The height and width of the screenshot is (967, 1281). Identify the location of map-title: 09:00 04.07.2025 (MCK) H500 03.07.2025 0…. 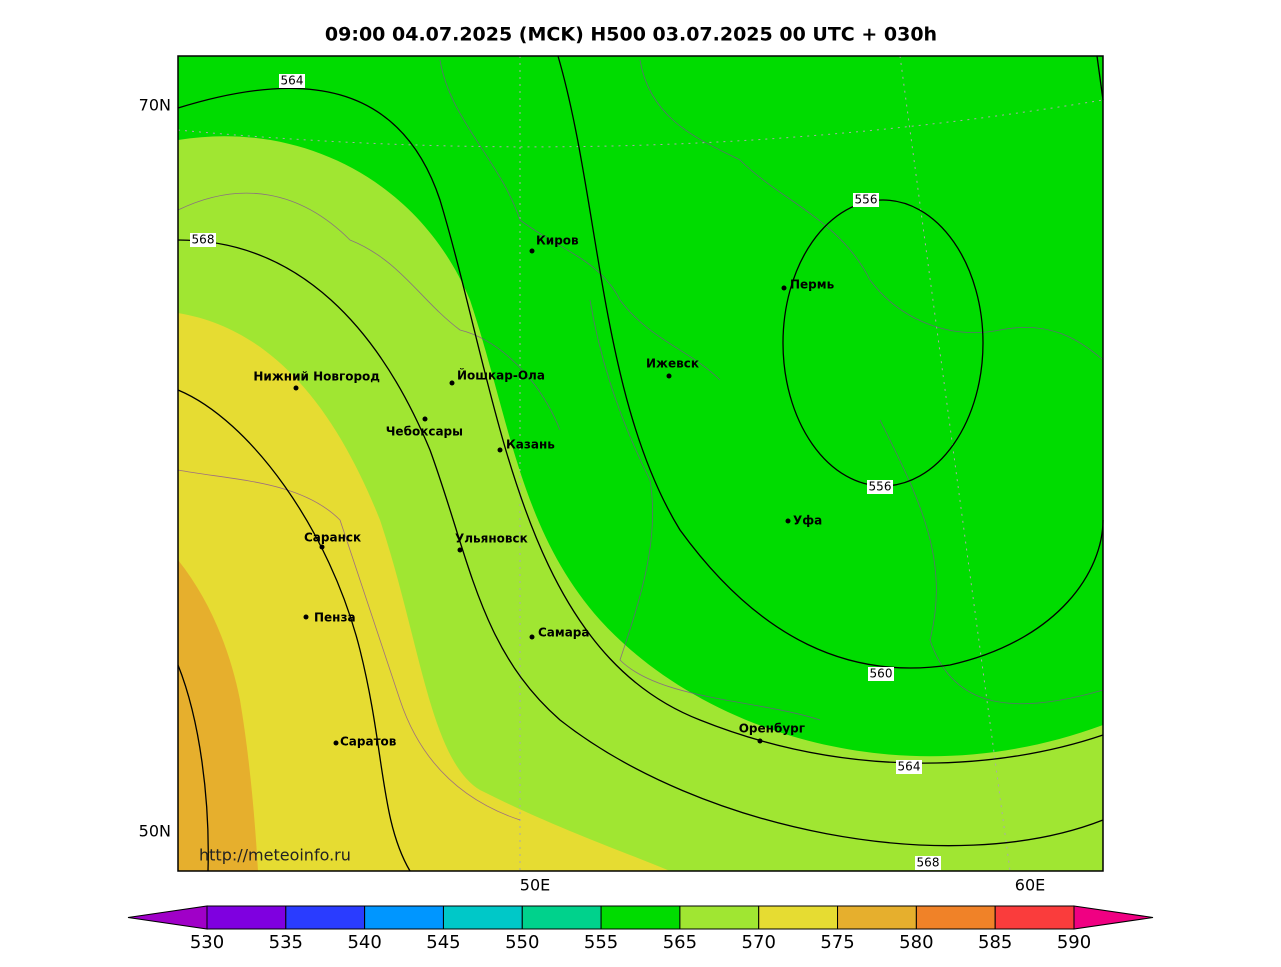
(631, 35).